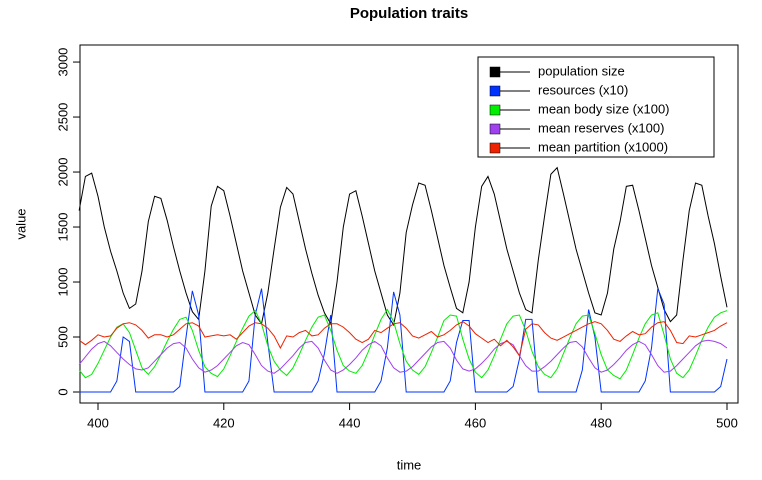 This screenshot has height=480, width=762. I want to click on x-tick-label: 480, so click(601, 422).